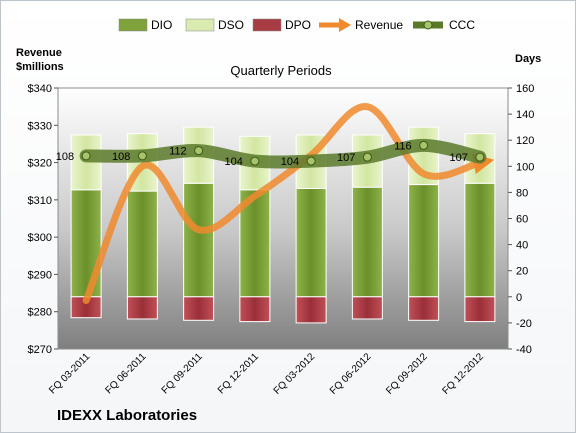 This screenshot has width=576, height=433. I want to click on left-axis-tick-label: $300, so click(40, 238).